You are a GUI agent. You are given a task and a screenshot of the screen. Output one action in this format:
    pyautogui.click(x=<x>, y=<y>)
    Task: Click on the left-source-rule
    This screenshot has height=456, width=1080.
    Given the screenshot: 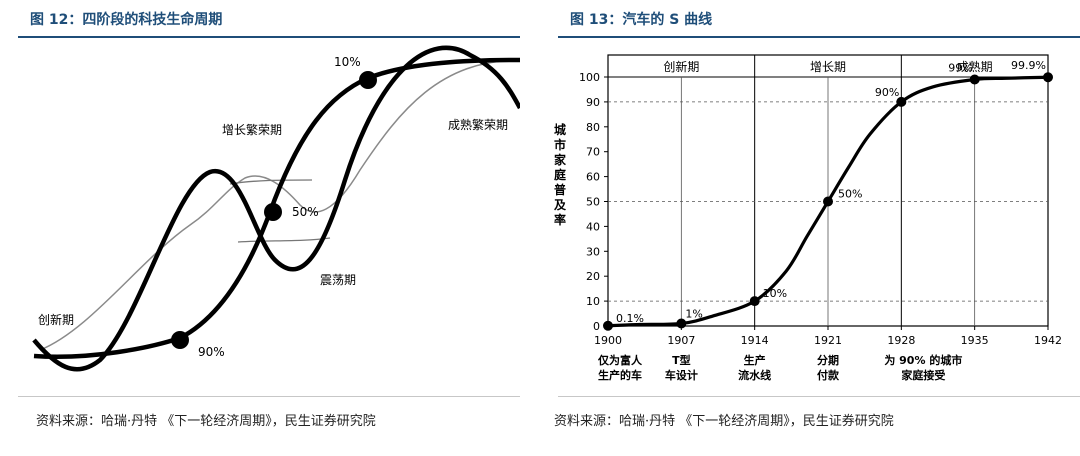 What is the action you would take?
    pyautogui.click(x=269, y=396)
    